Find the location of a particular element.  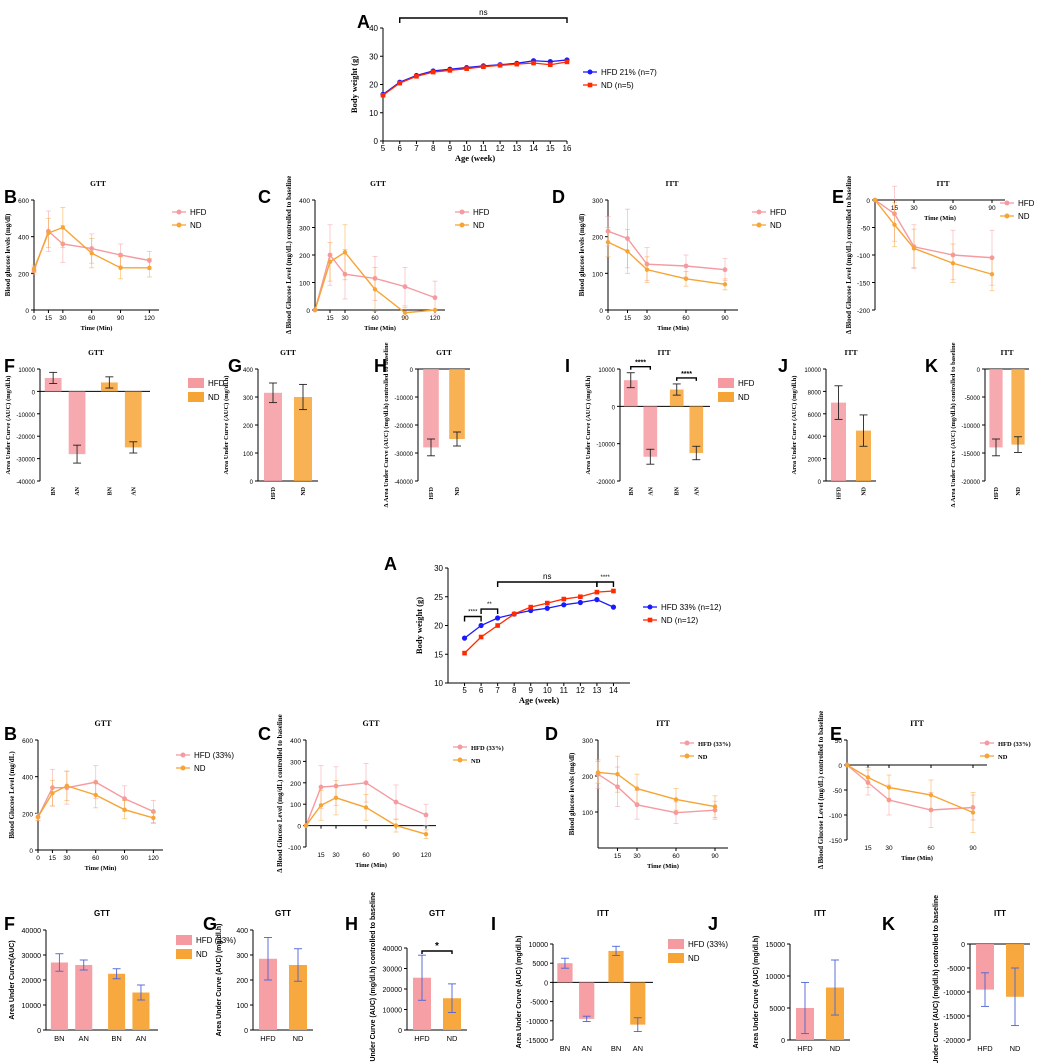

panel-letter-j: J is located at coordinates (713, 924).